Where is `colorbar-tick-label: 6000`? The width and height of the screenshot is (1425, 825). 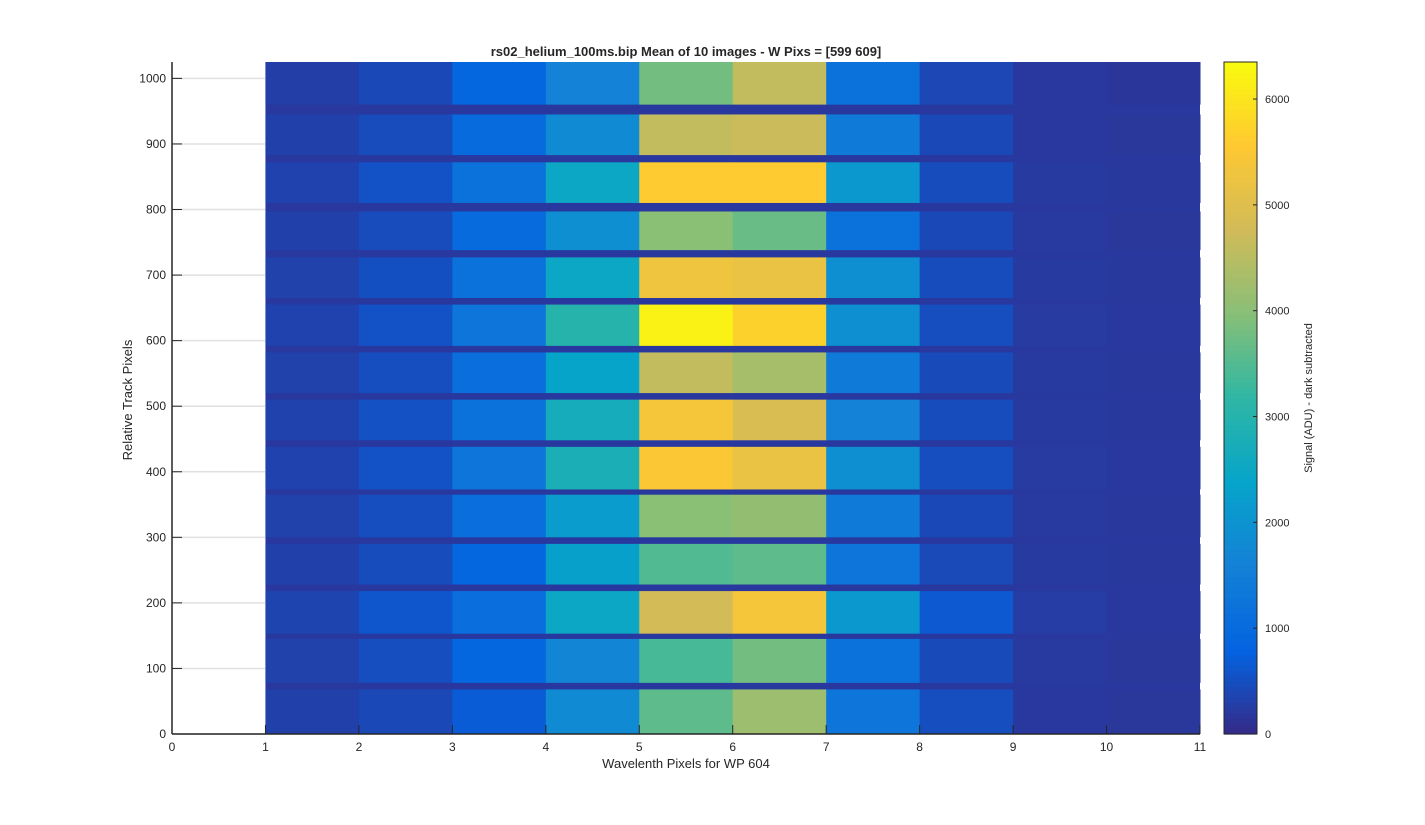 colorbar-tick-label: 6000 is located at coordinates (1277, 100).